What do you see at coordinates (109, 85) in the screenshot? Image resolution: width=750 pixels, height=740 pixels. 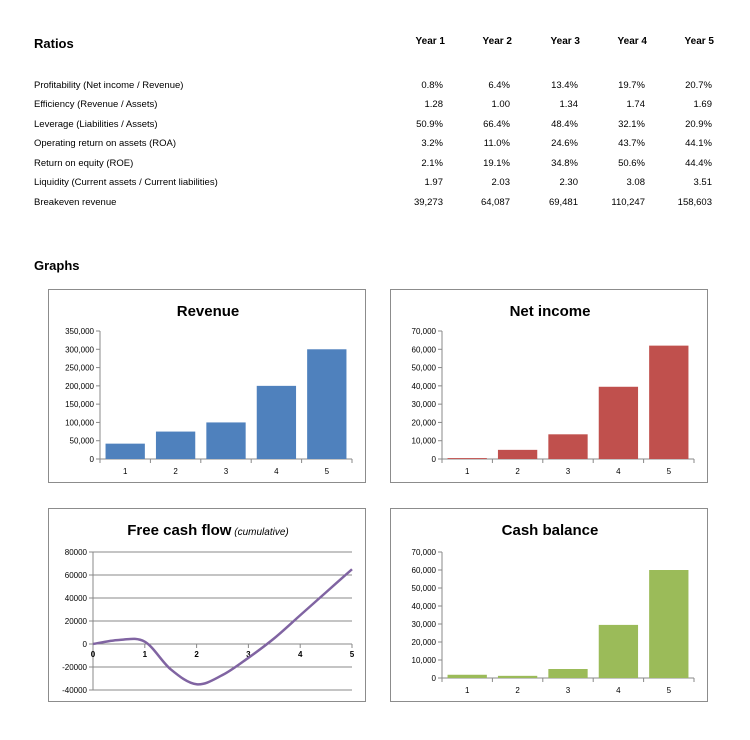 I see `ratio-row-label: Profitability (Net income / Revenue)` at bounding box center [109, 85].